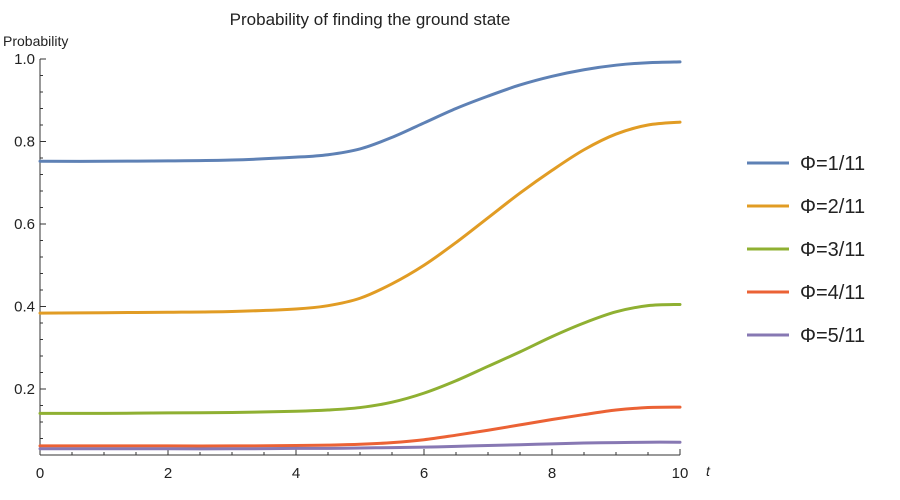 This screenshot has height=500, width=900. I want to click on y-tick-label: 1.0, so click(24, 59).